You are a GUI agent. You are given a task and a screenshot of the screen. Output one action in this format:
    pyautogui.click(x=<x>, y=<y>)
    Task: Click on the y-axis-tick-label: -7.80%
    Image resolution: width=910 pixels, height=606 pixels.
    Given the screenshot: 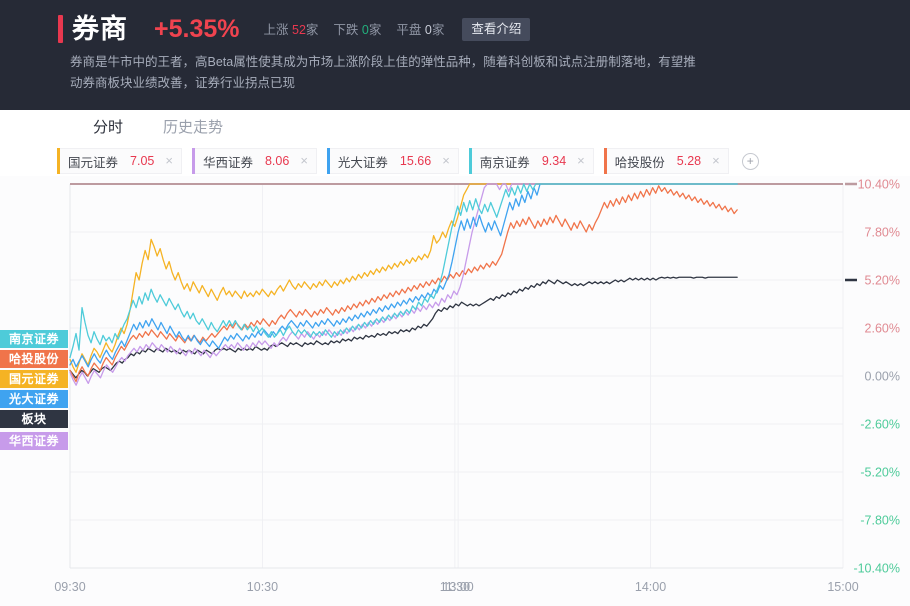 What is the action you would take?
    pyautogui.click(x=880, y=521)
    